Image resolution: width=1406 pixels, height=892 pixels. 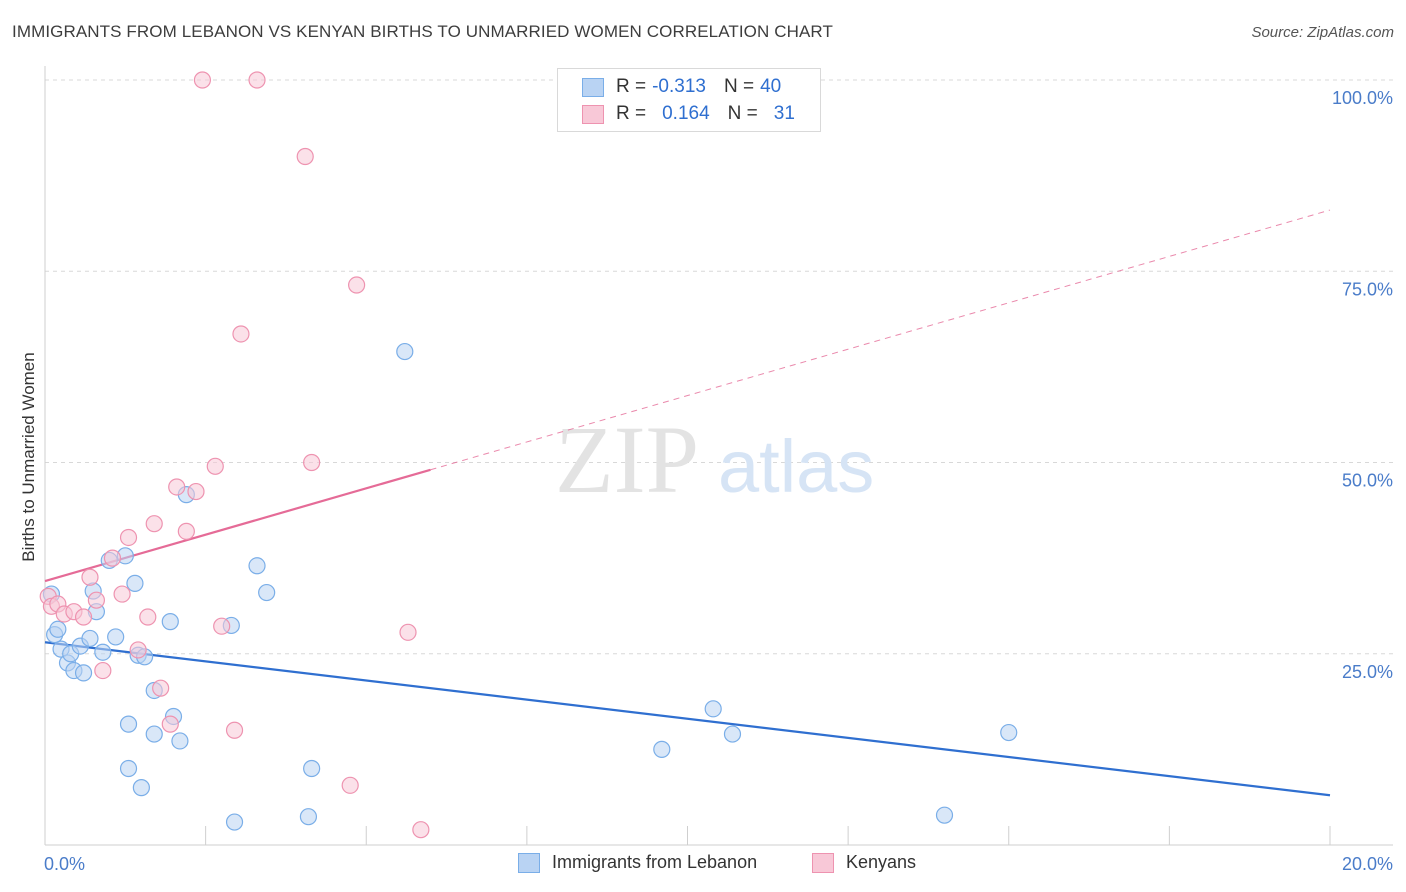 I want to click on legend-item-label: Kenyans, so click(x=881, y=862).